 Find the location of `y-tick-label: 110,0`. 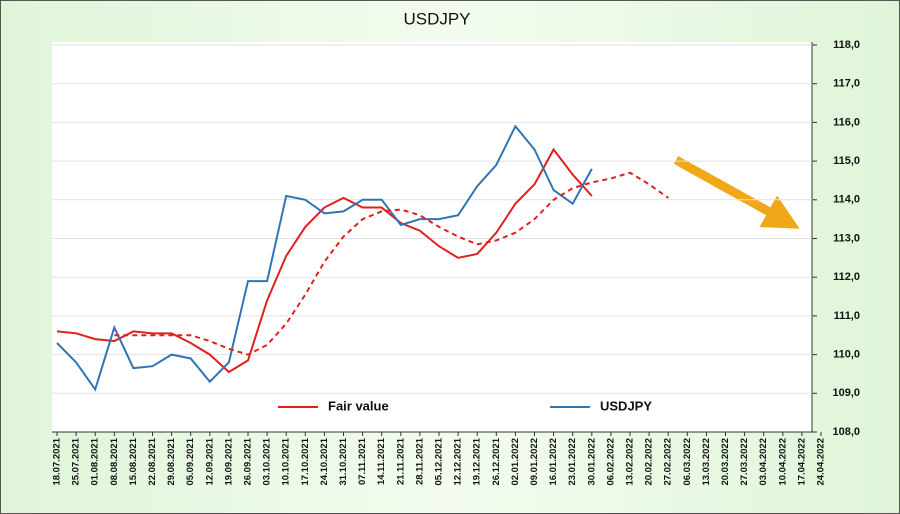

y-tick-label: 110,0 is located at coordinates (846, 355).